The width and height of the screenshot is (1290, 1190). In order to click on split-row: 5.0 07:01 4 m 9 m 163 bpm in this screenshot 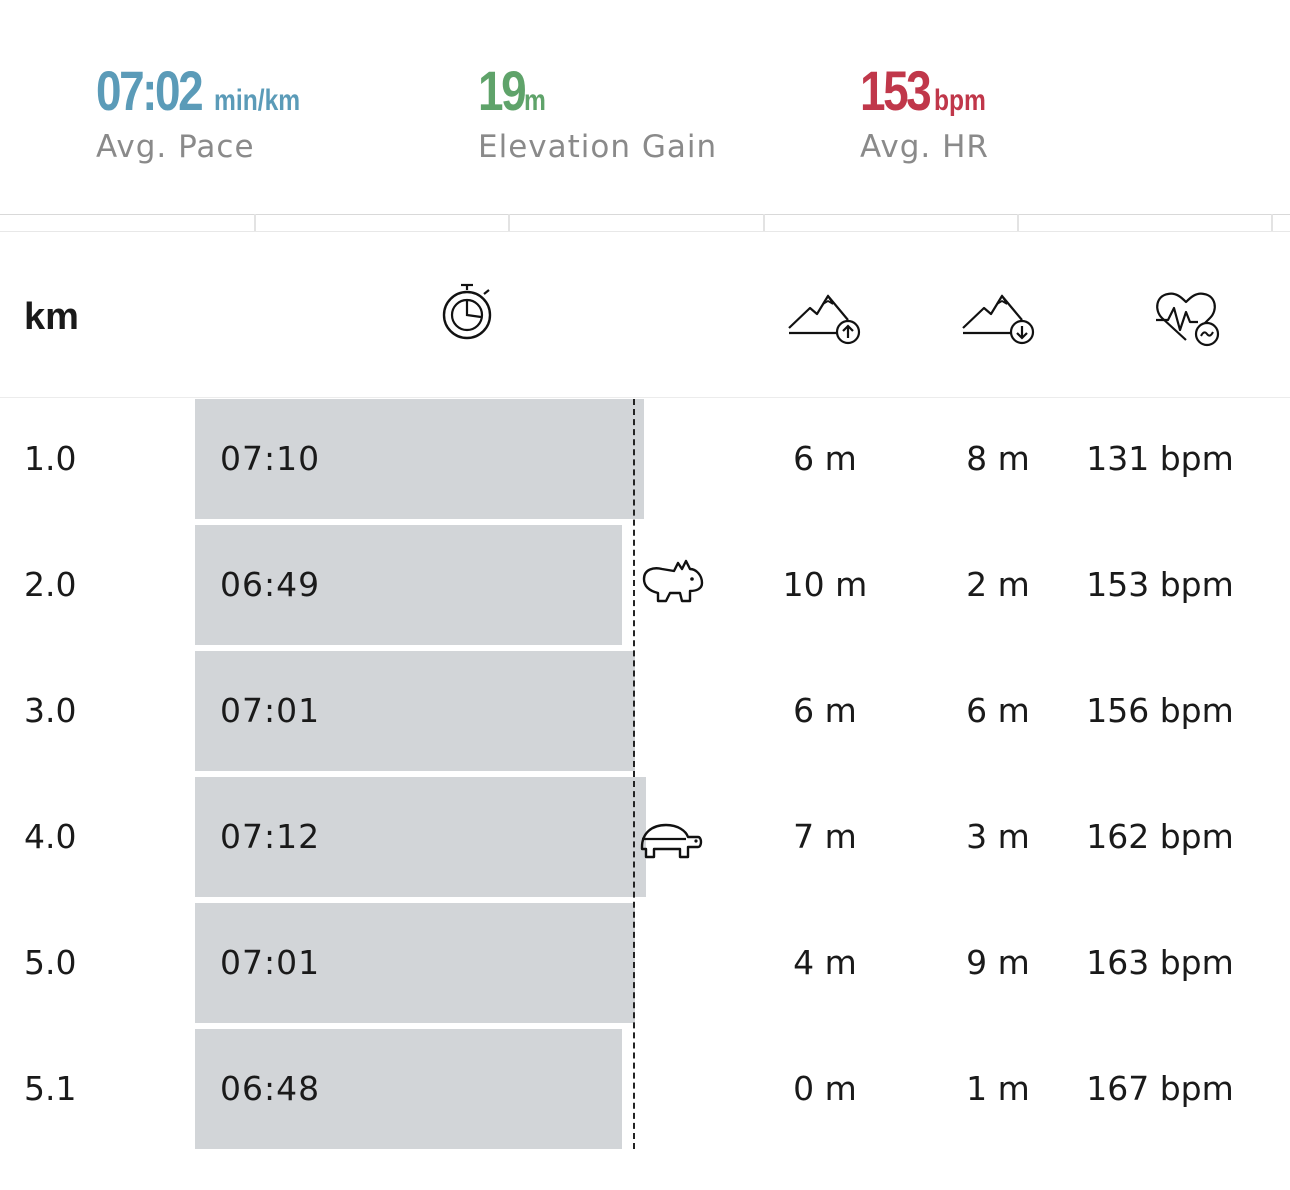, I will do `click(645, 963)`.